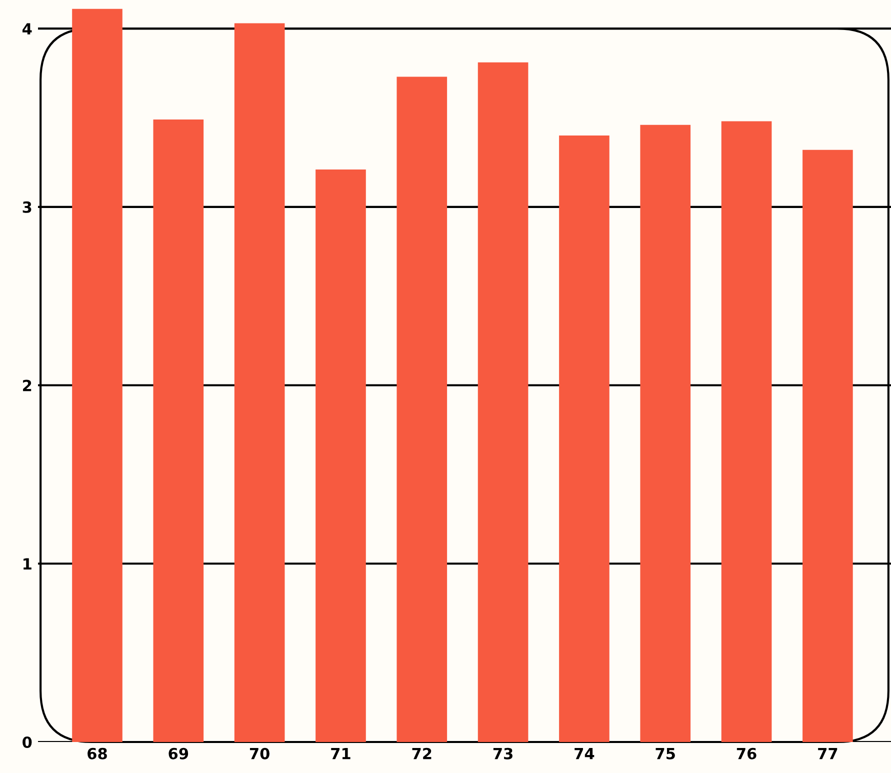  Describe the element at coordinates (828, 754) in the screenshot. I see `x-tick-label: 77` at that location.